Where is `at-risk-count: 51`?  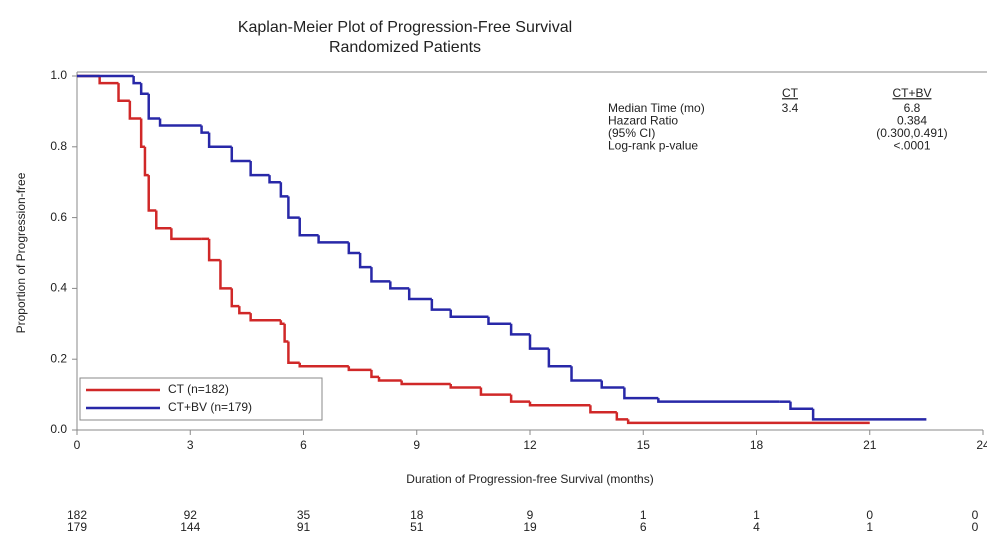
at-risk-count: 51 is located at coordinates (417, 527).